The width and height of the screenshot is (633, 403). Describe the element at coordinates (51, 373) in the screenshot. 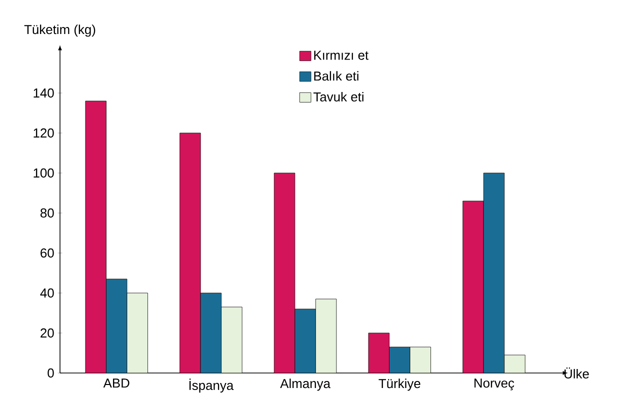

I see `y-tick-label: 0` at that location.